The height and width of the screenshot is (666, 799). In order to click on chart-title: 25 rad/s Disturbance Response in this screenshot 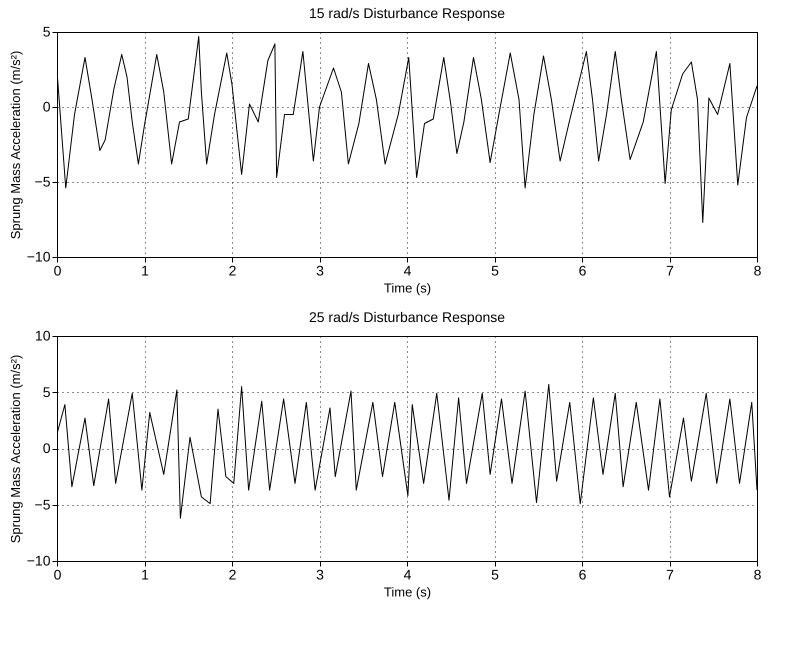, I will do `click(407, 317)`.